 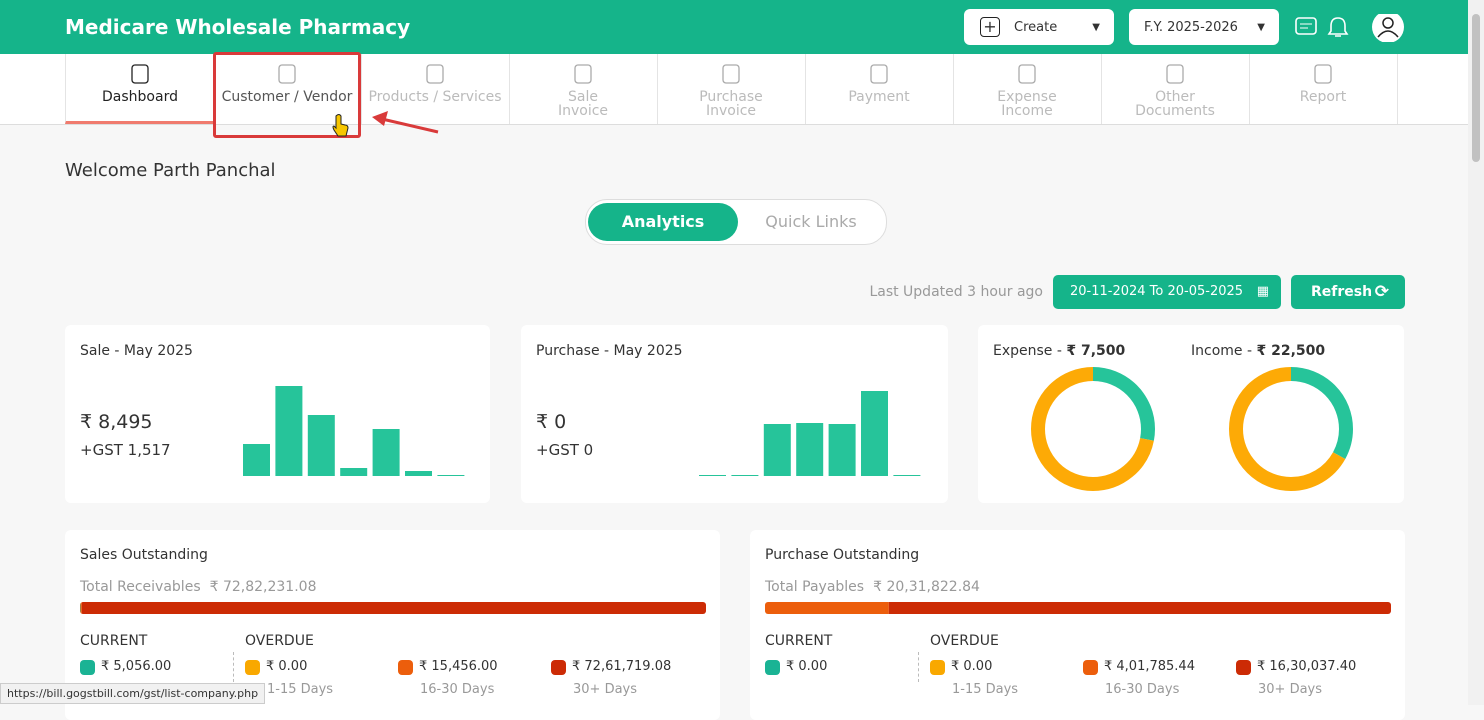 I want to click on card-title: Purchase Outstanding, so click(x=842, y=555).